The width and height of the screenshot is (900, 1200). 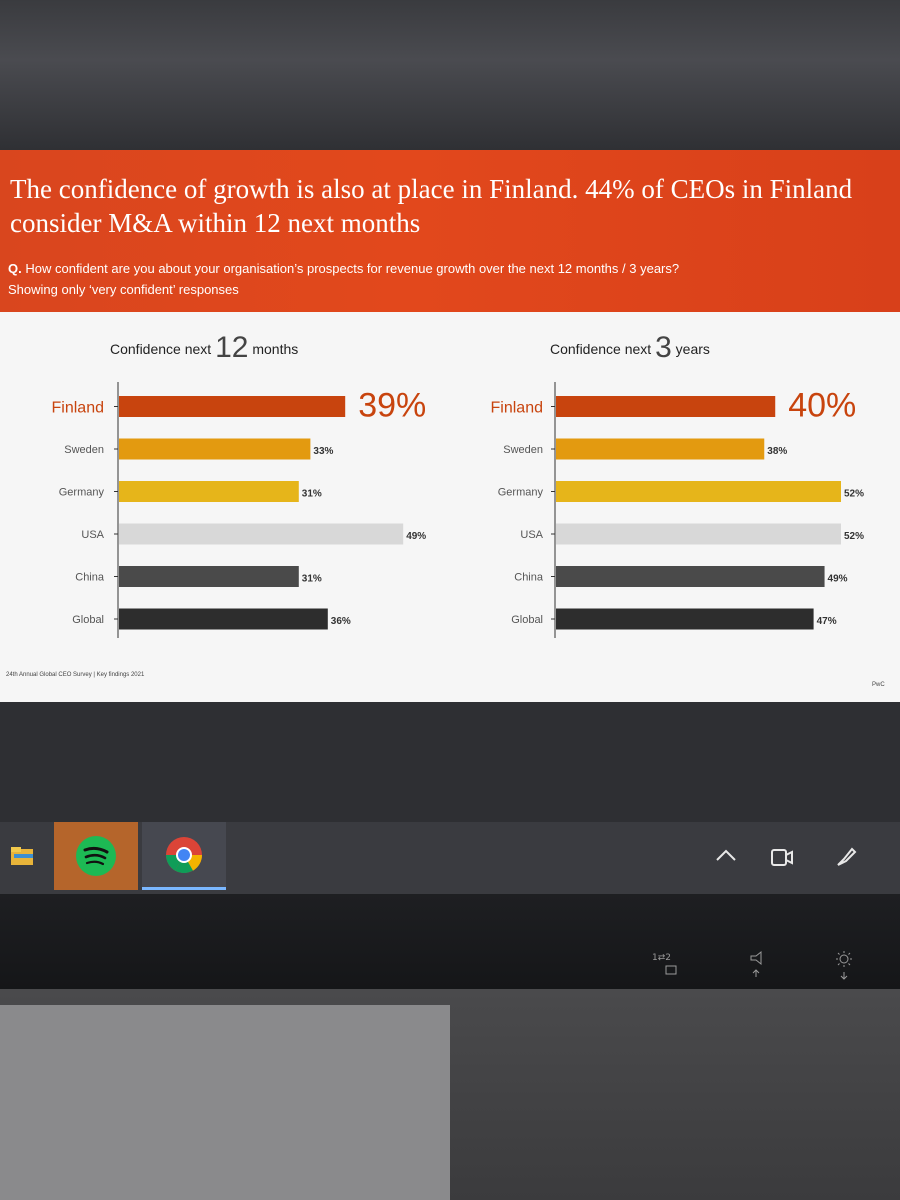 What do you see at coordinates (758, 966) in the screenshot?
I see `volume-icon` at bounding box center [758, 966].